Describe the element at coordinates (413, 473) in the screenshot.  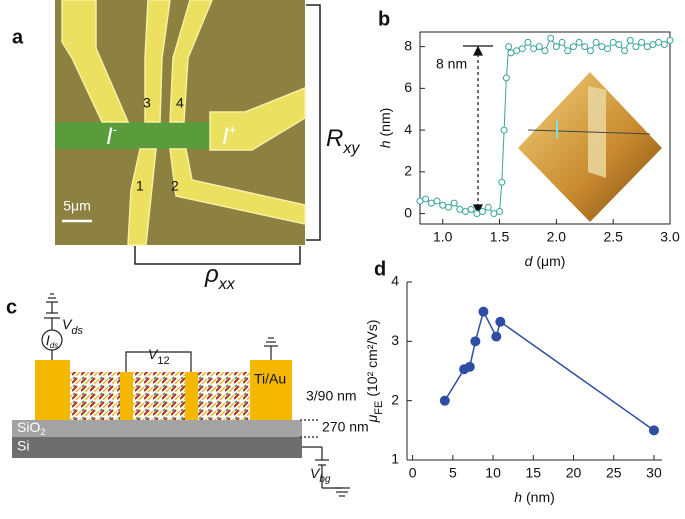
I see `x-tick-label: 0` at that location.